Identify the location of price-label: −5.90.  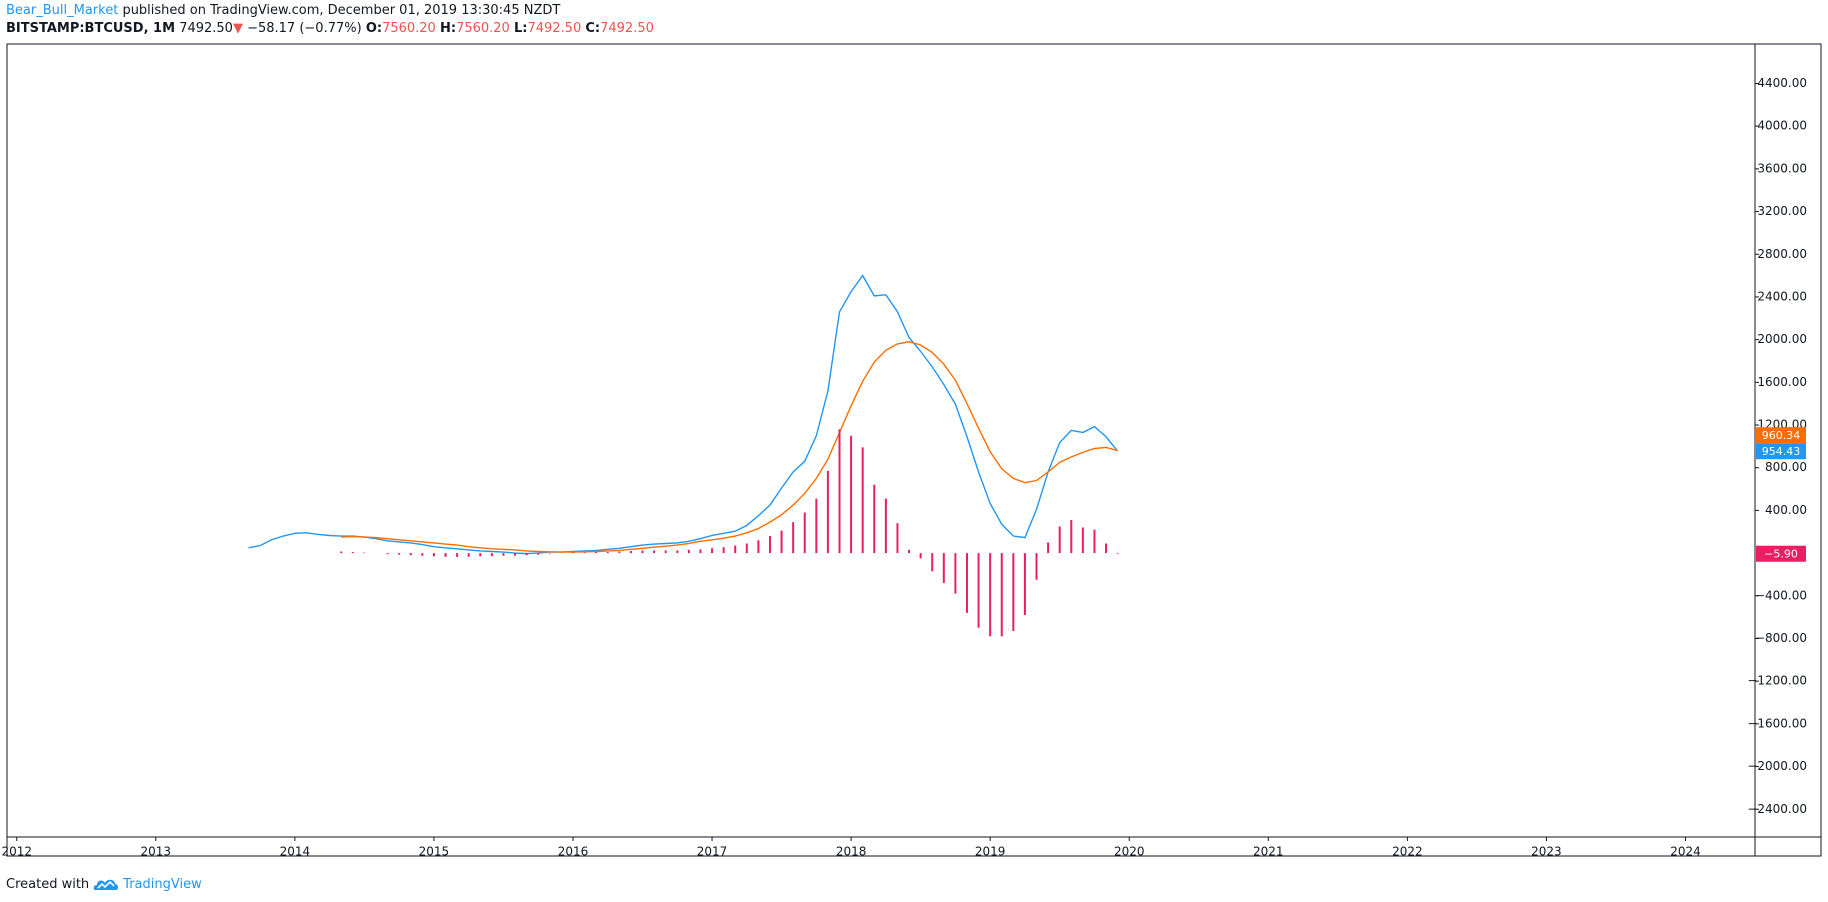
(1781, 554).